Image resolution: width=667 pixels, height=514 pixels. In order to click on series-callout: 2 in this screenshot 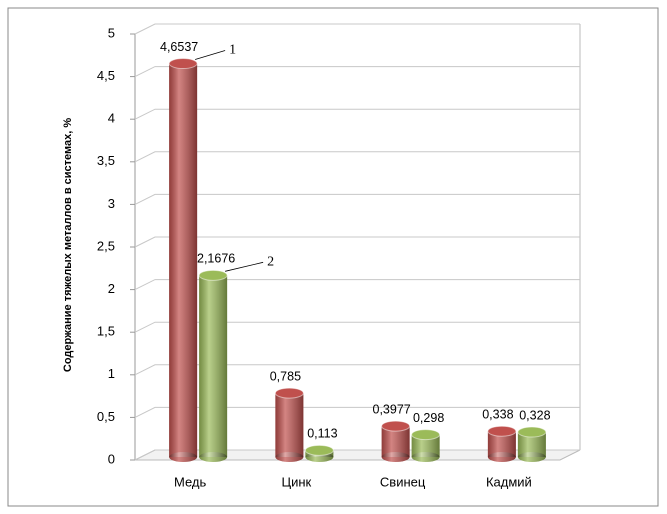, I will do `click(270, 262)`.